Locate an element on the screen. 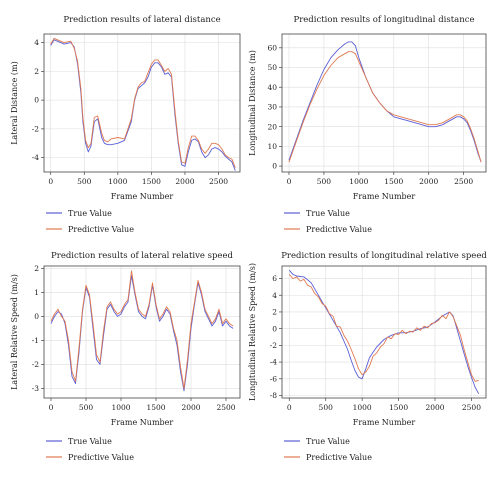 Image resolution: width=500 pixels, height=482 pixels. y-axis-label: Lateral Distance (m) is located at coordinates (14, 103).